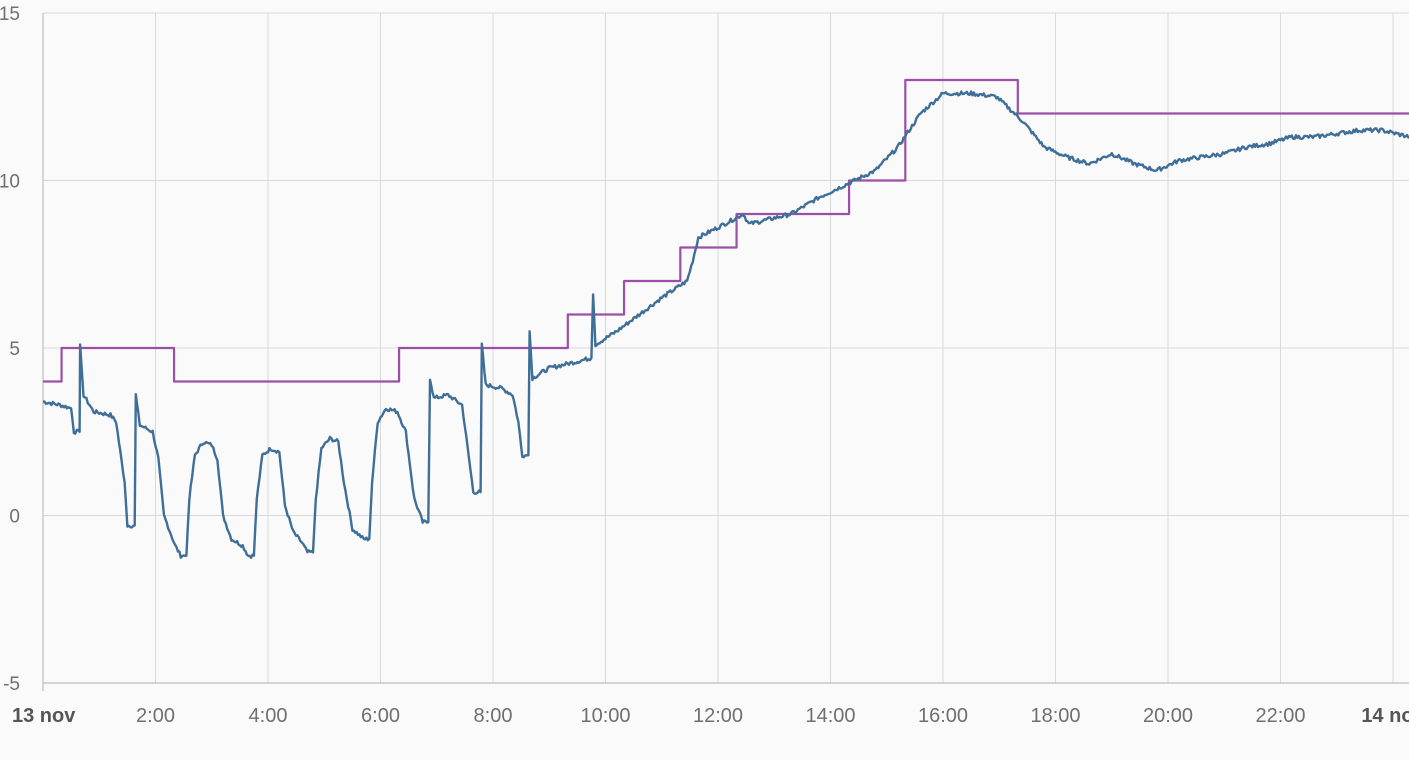 The height and width of the screenshot is (760, 1409). What do you see at coordinates (155, 716) in the screenshot?
I see `x-tick-label: 2:00` at bounding box center [155, 716].